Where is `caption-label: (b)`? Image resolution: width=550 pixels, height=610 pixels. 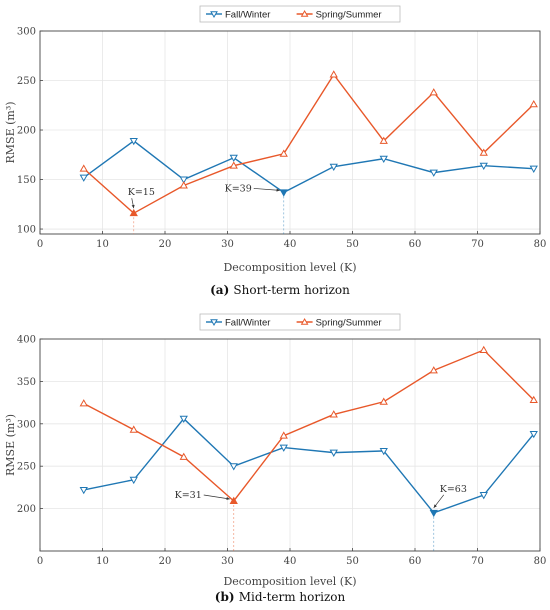
caption-label: (b) is located at coordinates (227, 597).